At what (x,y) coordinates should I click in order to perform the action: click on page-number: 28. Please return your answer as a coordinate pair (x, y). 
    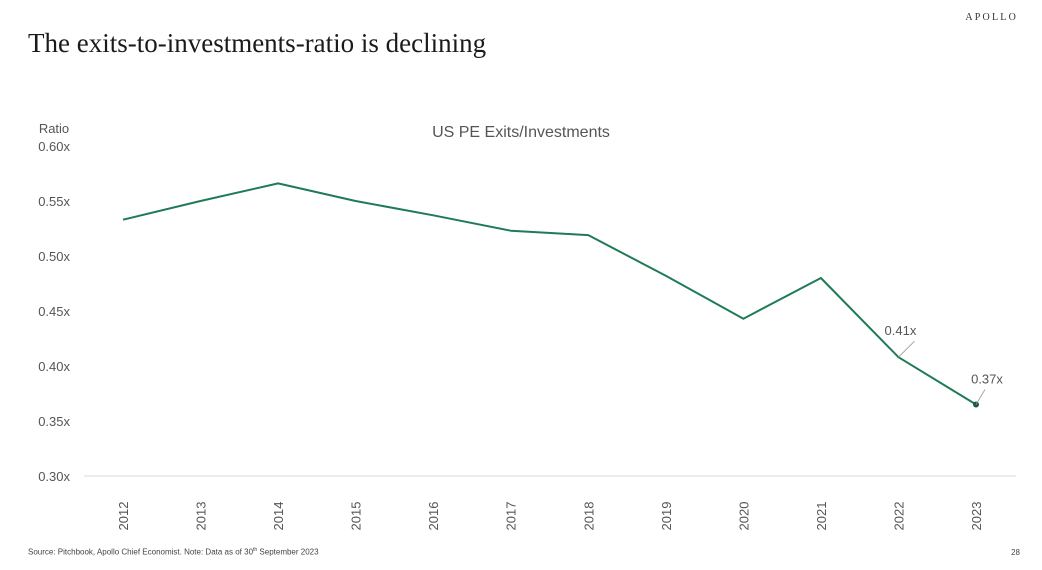
    Looking at the image, I should click on (1015, 552).